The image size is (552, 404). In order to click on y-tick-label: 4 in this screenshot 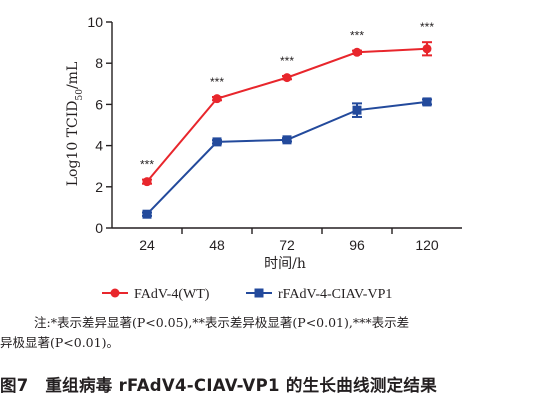, I will do `click(99, 146)`.